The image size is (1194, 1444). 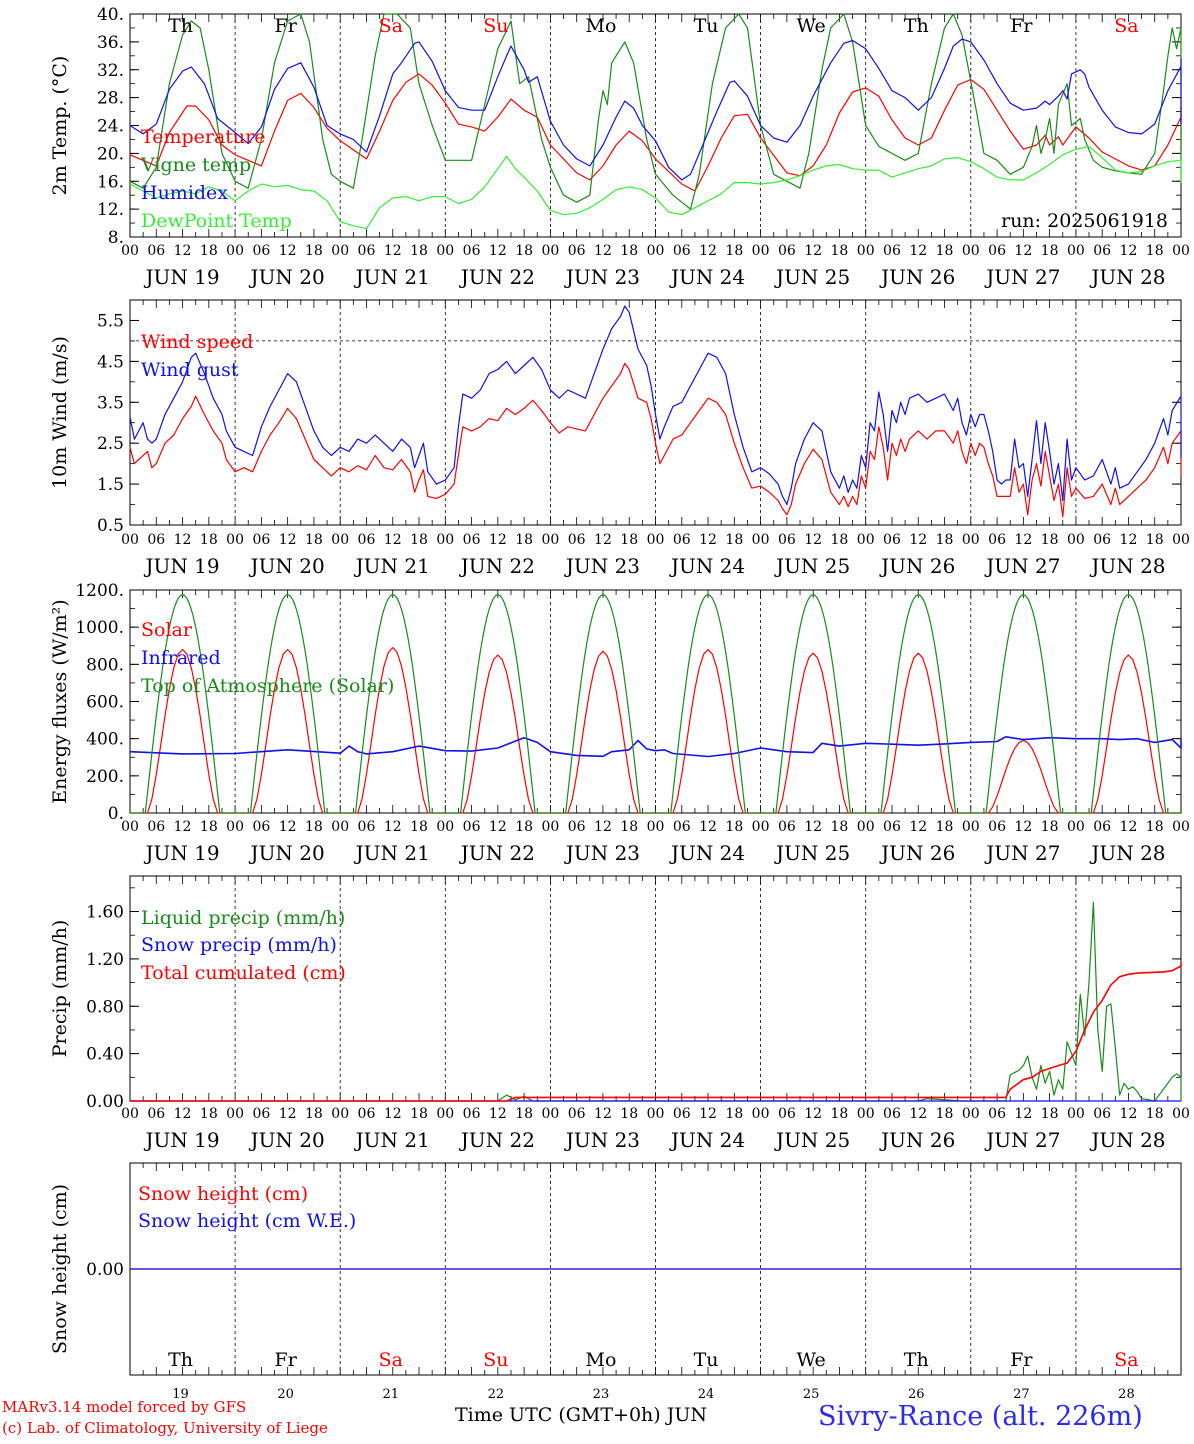 I want to click on y-tick-label: 3.5, so click(x=110, y=403).